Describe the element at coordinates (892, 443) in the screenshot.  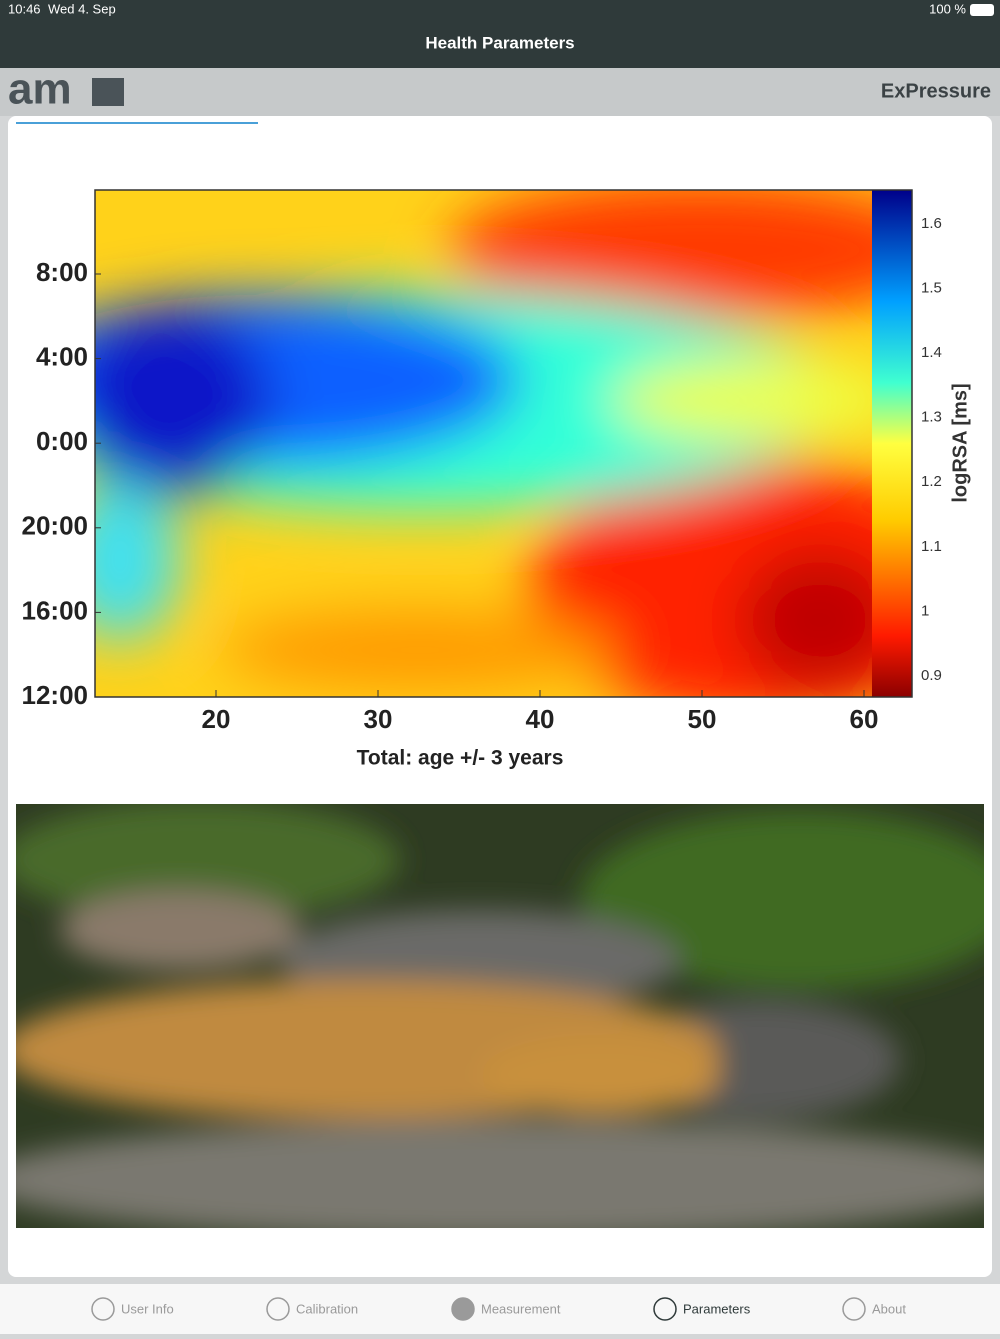
I see `colorbar` at that location.